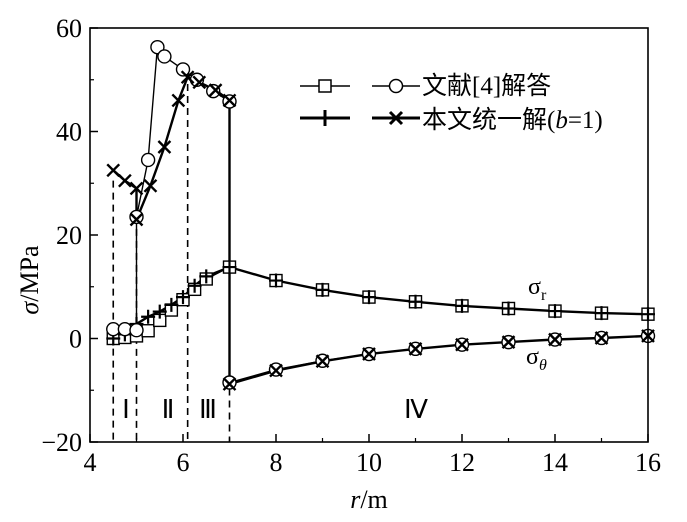  Describe the element at coordinates (486, 86) in the screenshot. I see `legend-label-literature: 文献[4]解答` at that location.